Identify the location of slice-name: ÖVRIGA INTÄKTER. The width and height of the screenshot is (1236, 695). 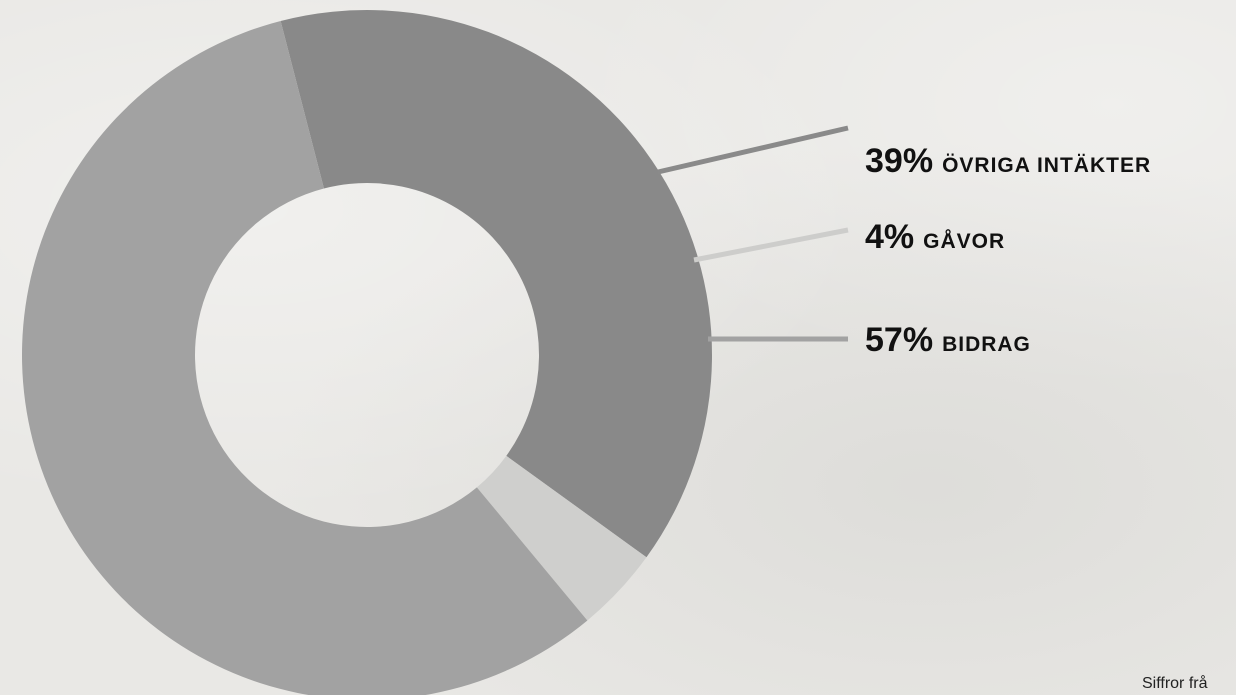
(1046, 165).